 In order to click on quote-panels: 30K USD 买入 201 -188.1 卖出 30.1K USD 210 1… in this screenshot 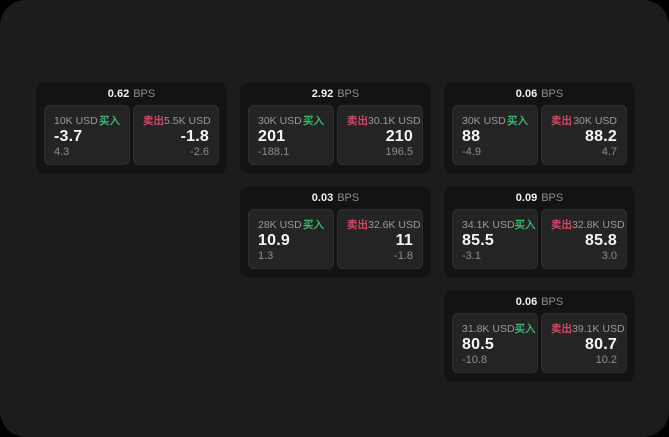, I will do `click(335, 135)`.